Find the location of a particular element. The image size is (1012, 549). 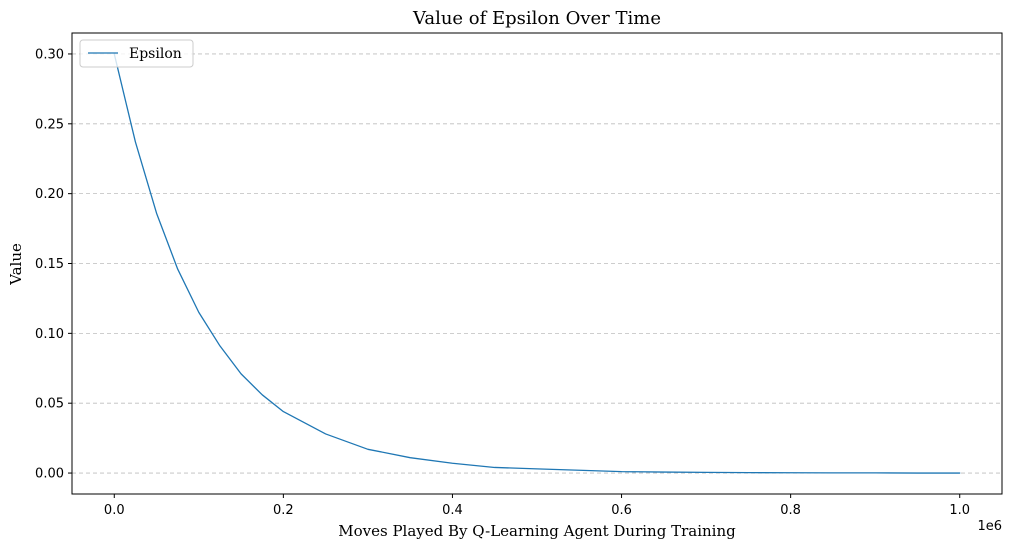

y-tick-label: 0.15 is located at coordinates (49, 264).